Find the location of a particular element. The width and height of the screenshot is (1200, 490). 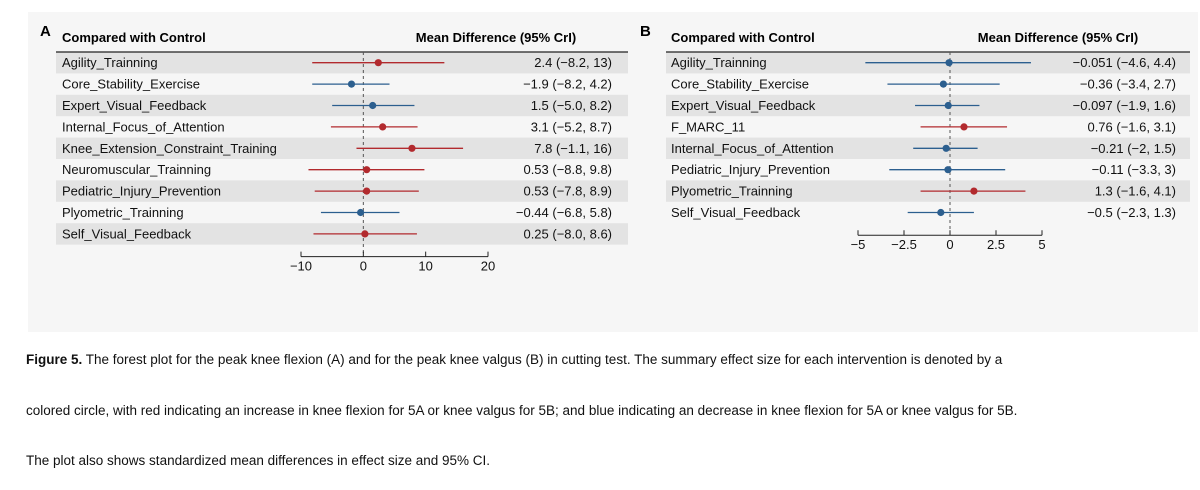

panel-a-x-tick-label: 20 is located at coordinates (488, 266).